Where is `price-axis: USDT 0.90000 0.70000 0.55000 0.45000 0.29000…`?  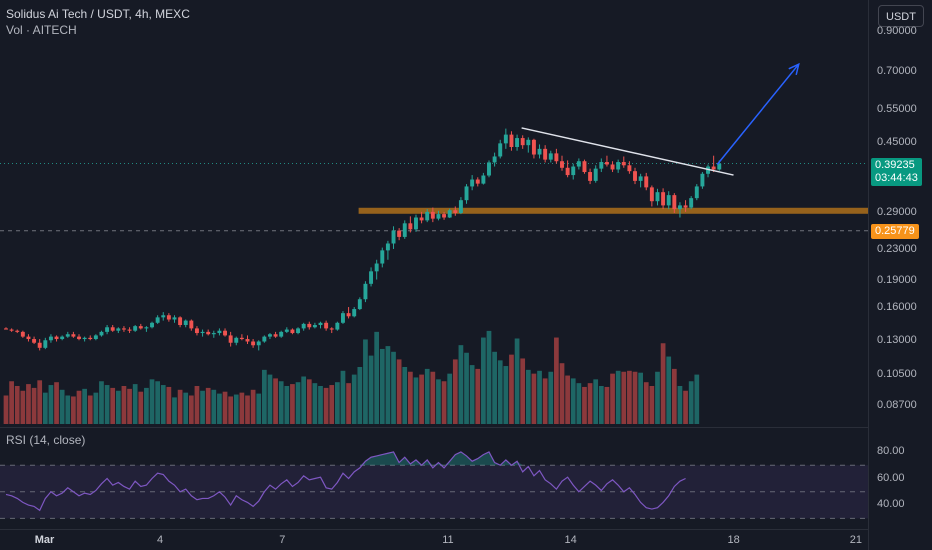 price-axis: USDT 0.90000 0.70000 0.55000 0.45000 0.29000… is located at coordinates (900, 275).